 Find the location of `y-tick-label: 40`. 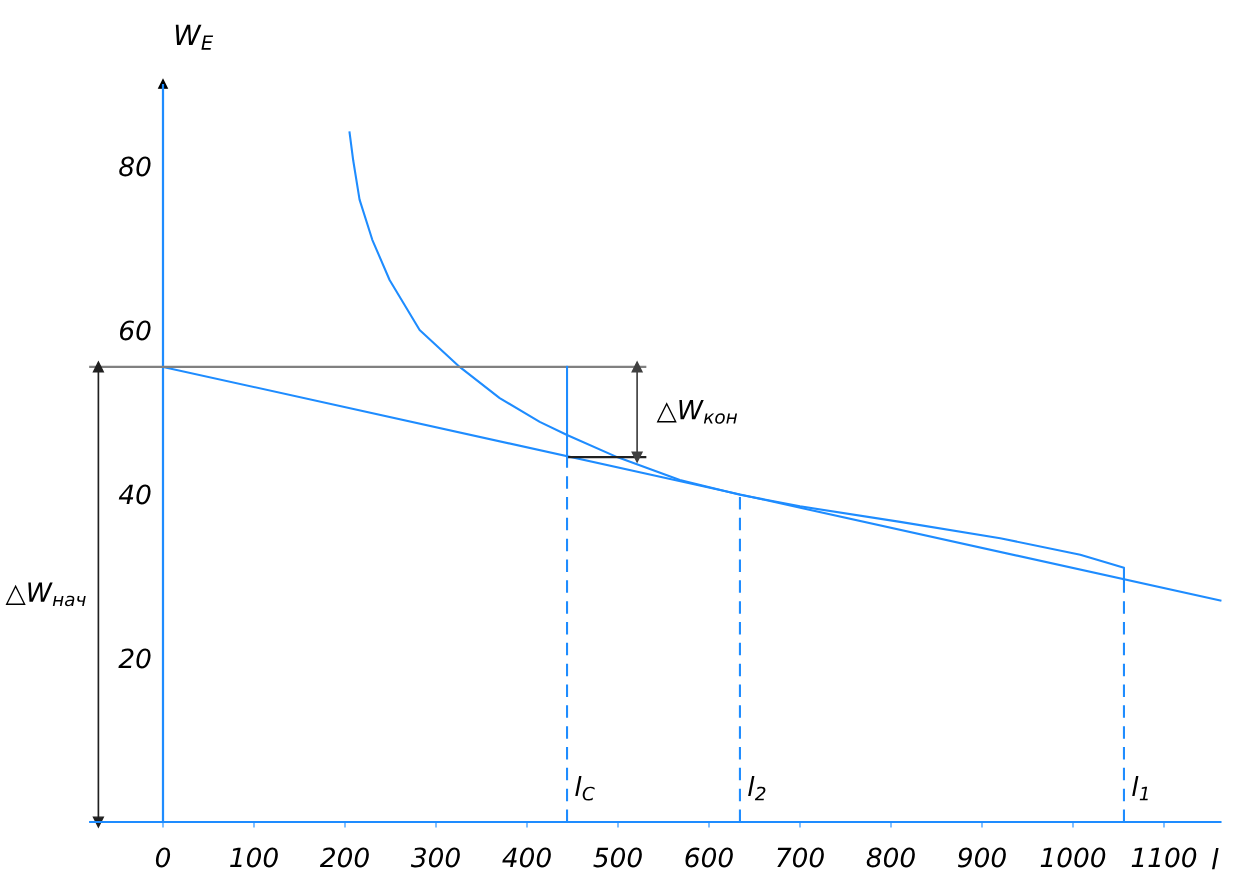

y-tick-label: 40 is located at coordinates (134, 494).